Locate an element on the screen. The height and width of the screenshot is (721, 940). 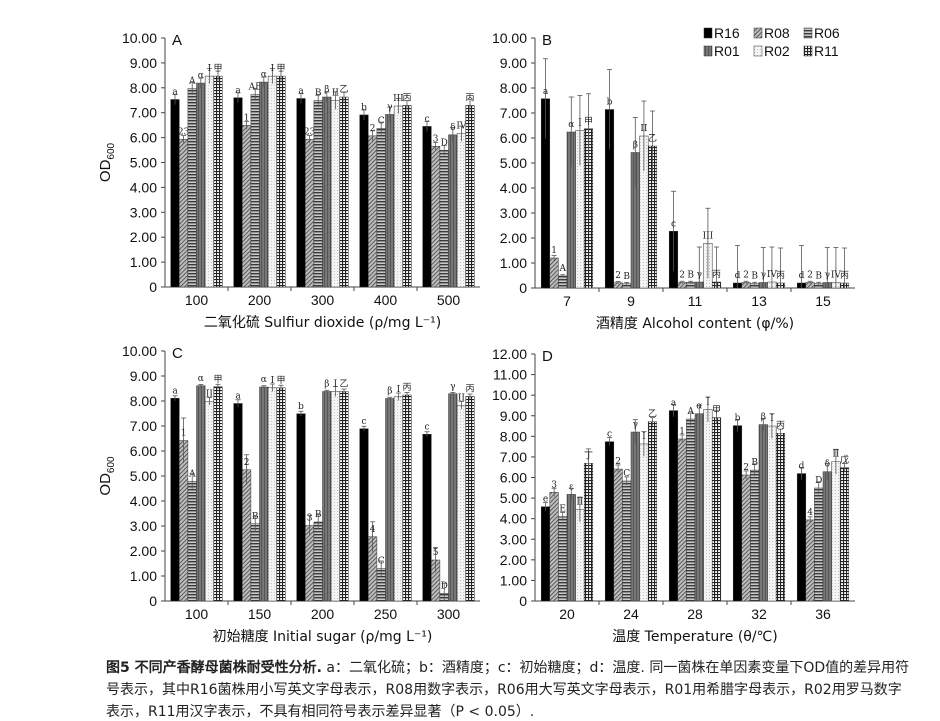
significance-label: 戊 is located at coordinates (844, 460).